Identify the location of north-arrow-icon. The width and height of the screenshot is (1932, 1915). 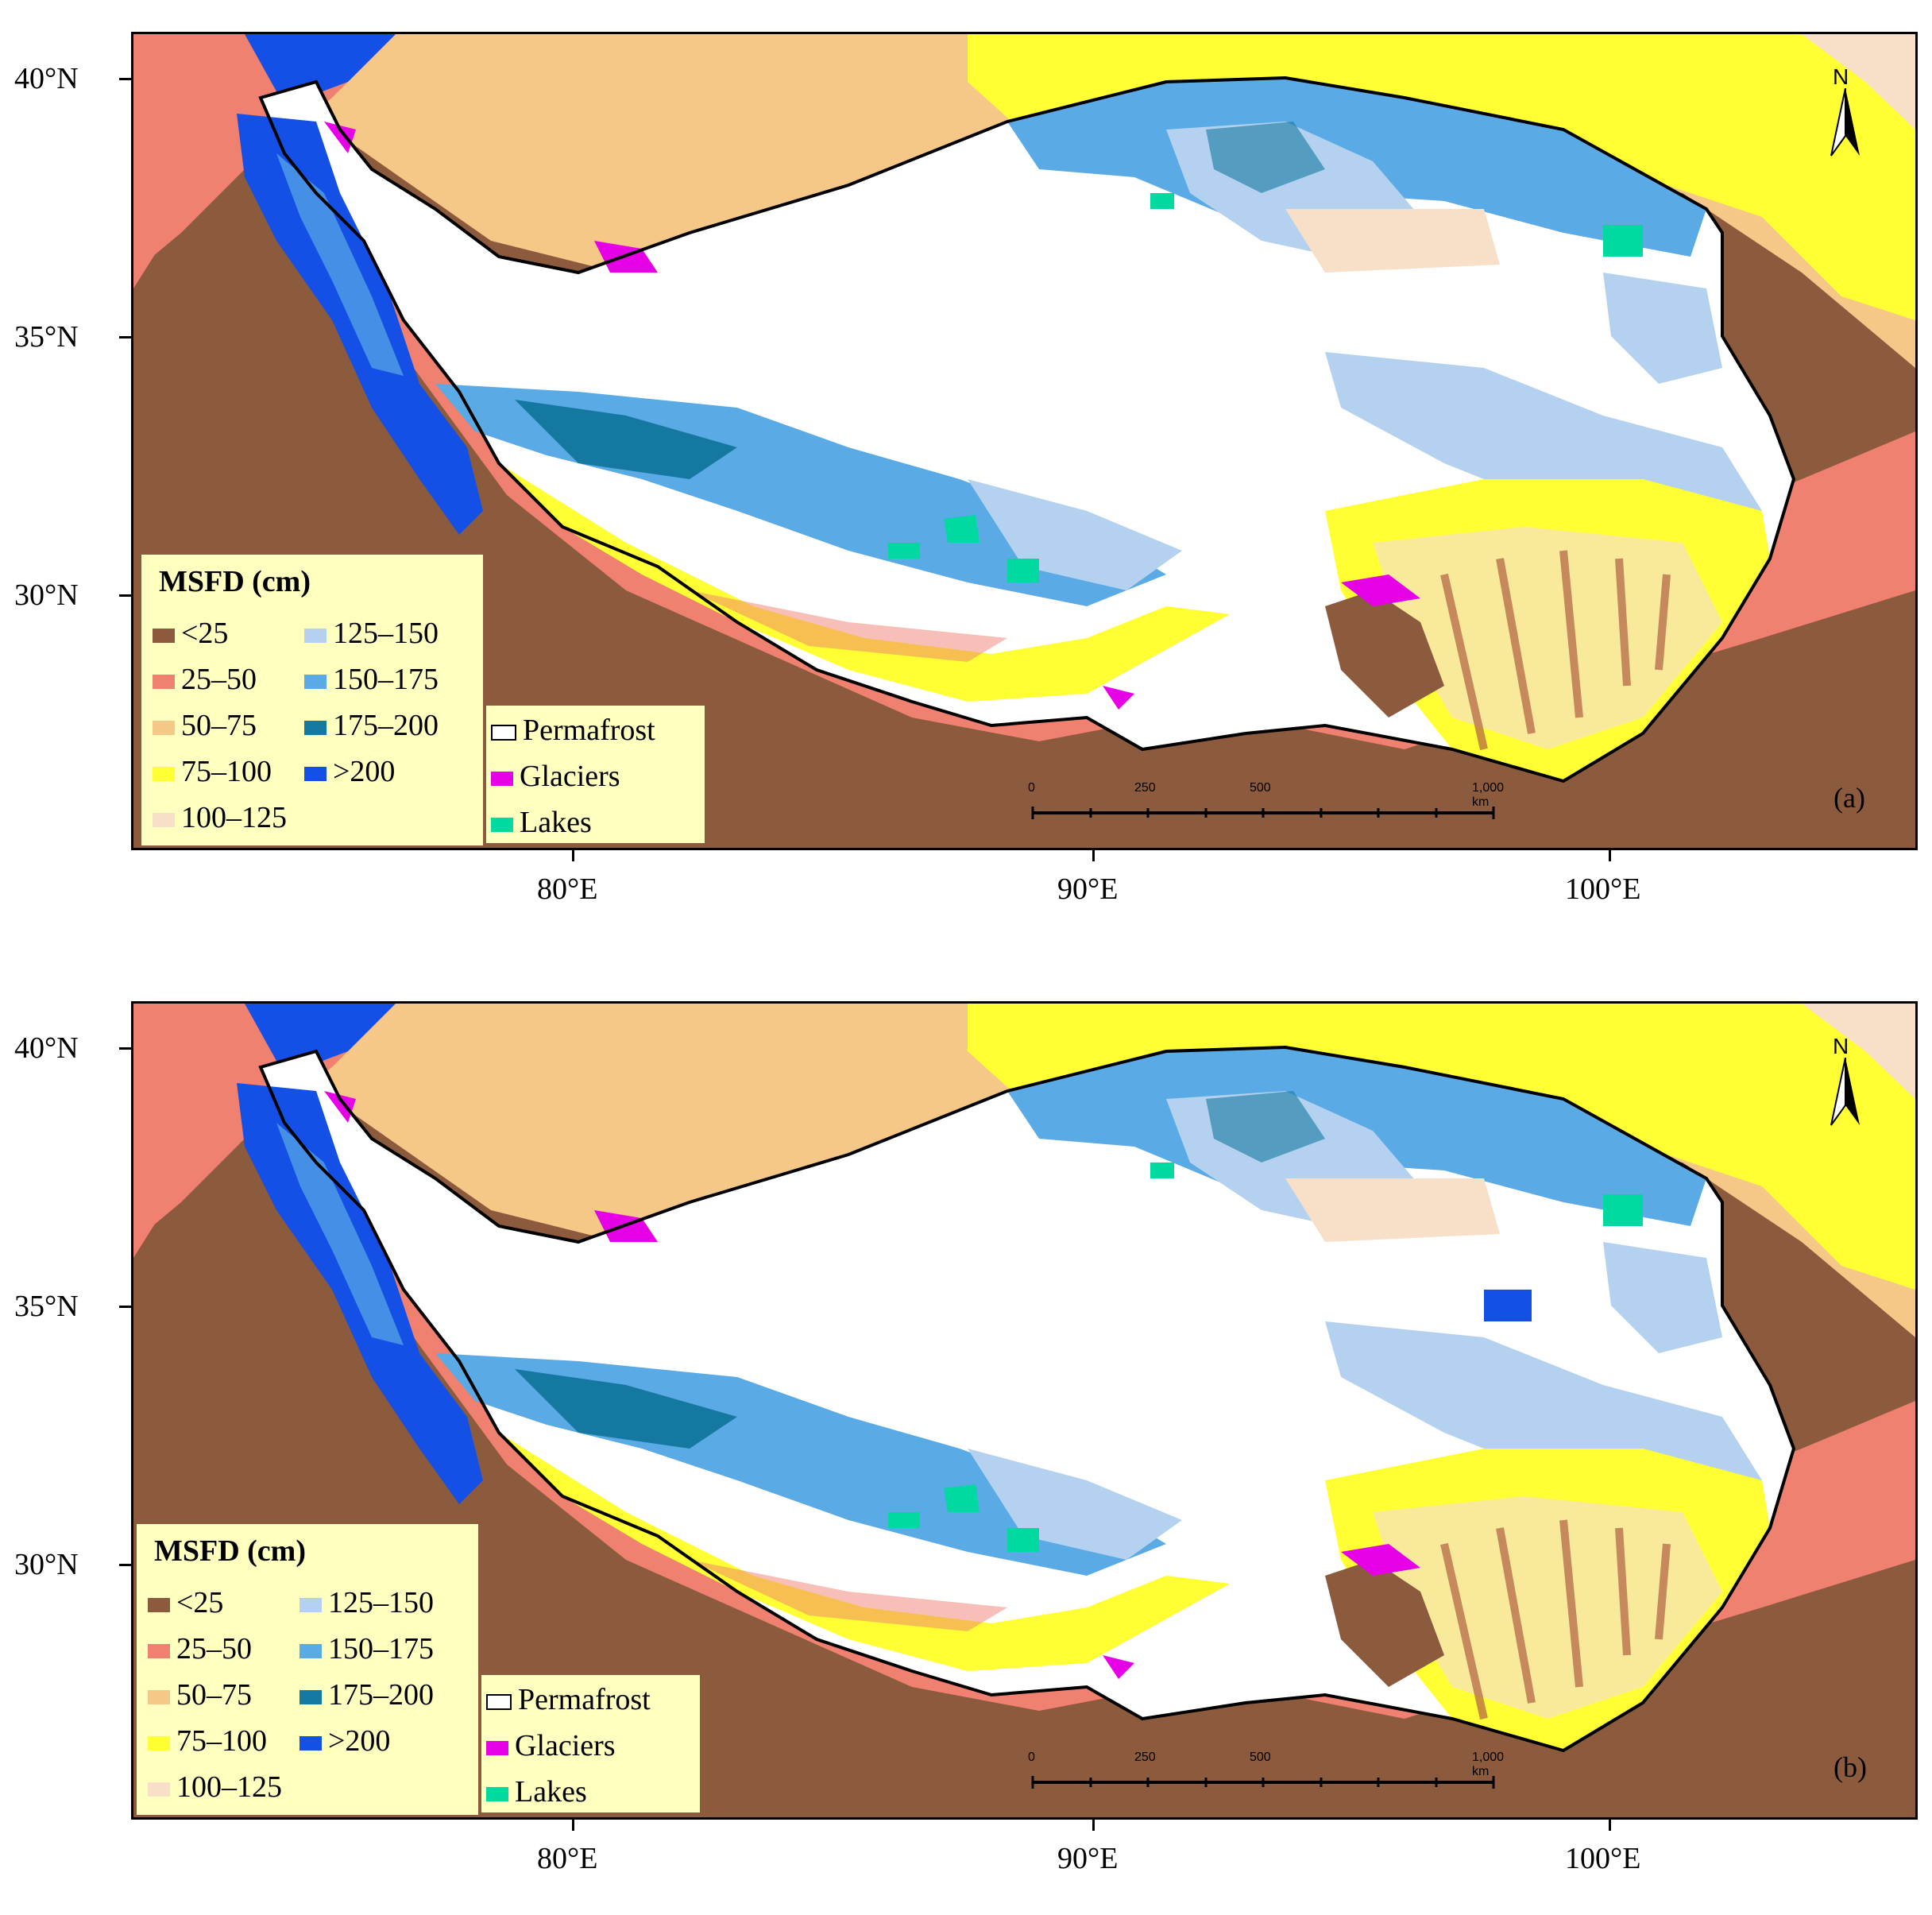
(1845, 122).